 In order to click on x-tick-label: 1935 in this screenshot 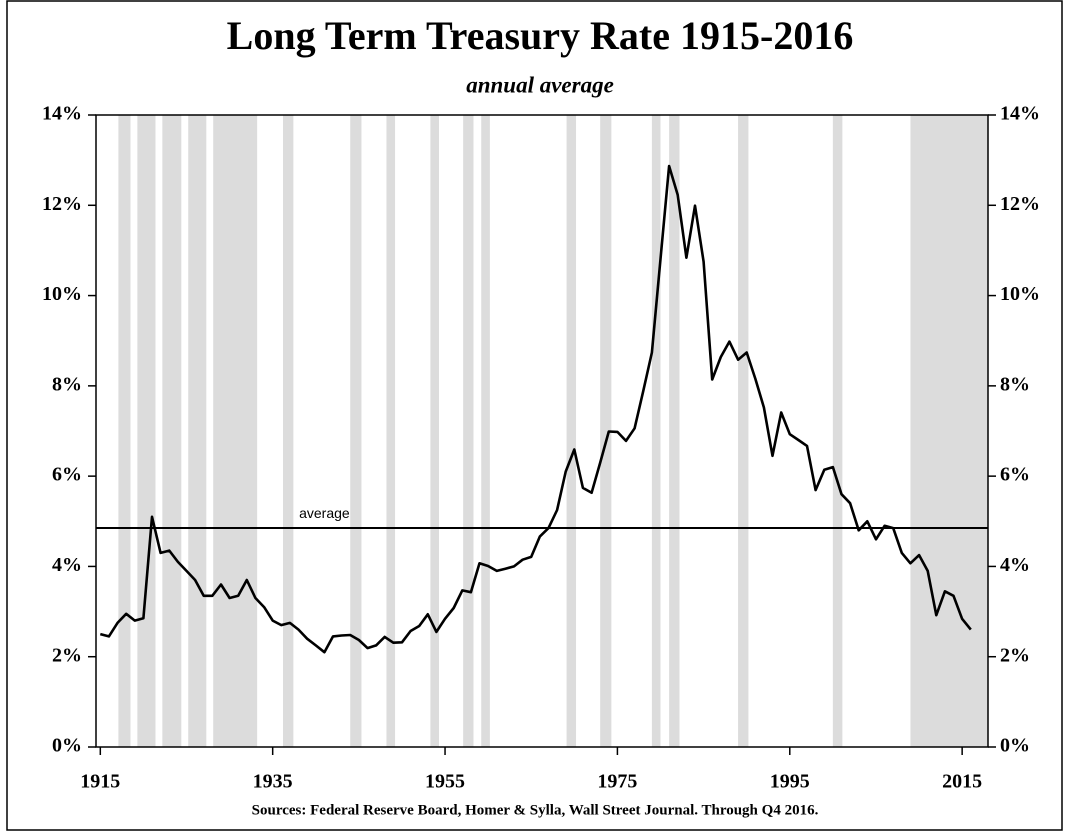, I will do `click(273, 782)`.